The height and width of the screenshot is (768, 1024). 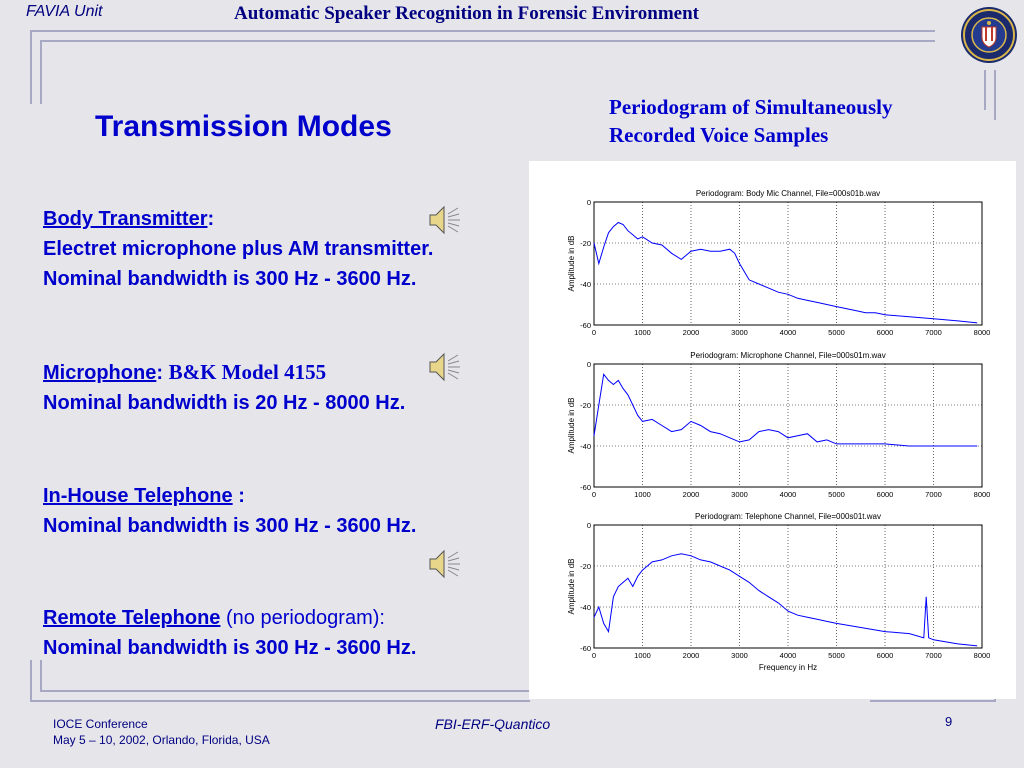 What do you see at coordinates (31, 681) in the screenshot?
I see `frame-bottom-left` at bounding box center [31, 681].